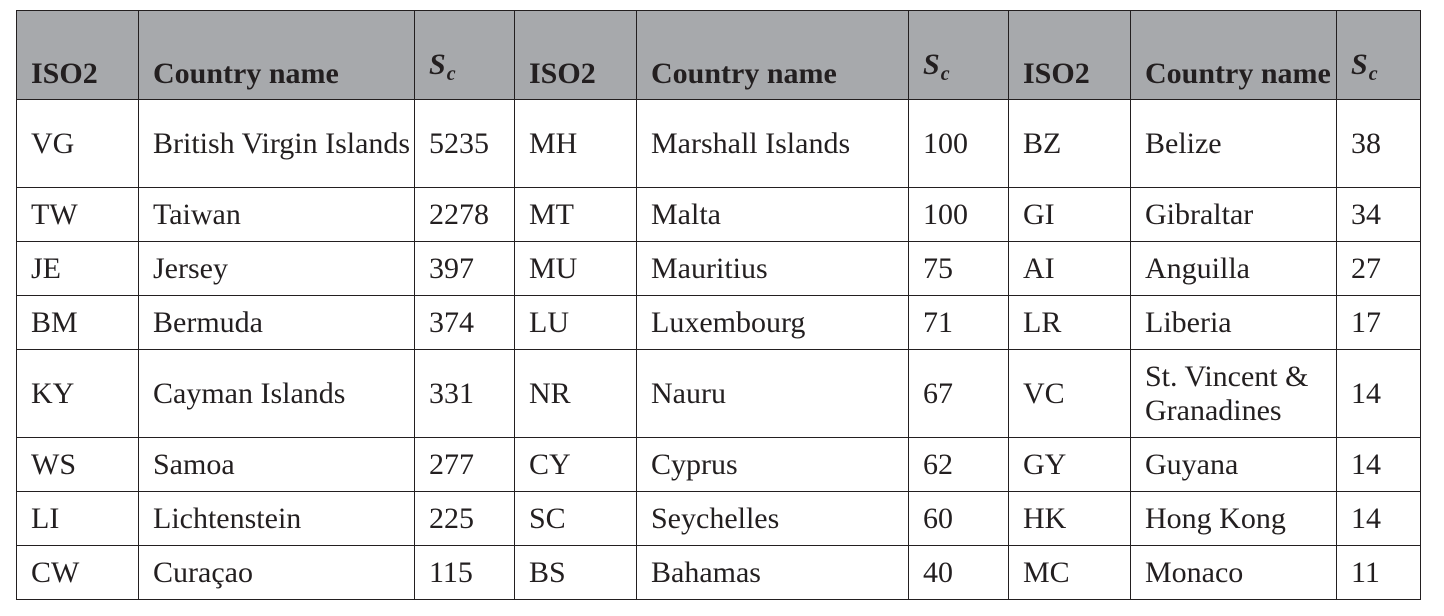  Describe the element at coordinates (464, 322) in the screenshot. I see `score-cell: 374` at that location.